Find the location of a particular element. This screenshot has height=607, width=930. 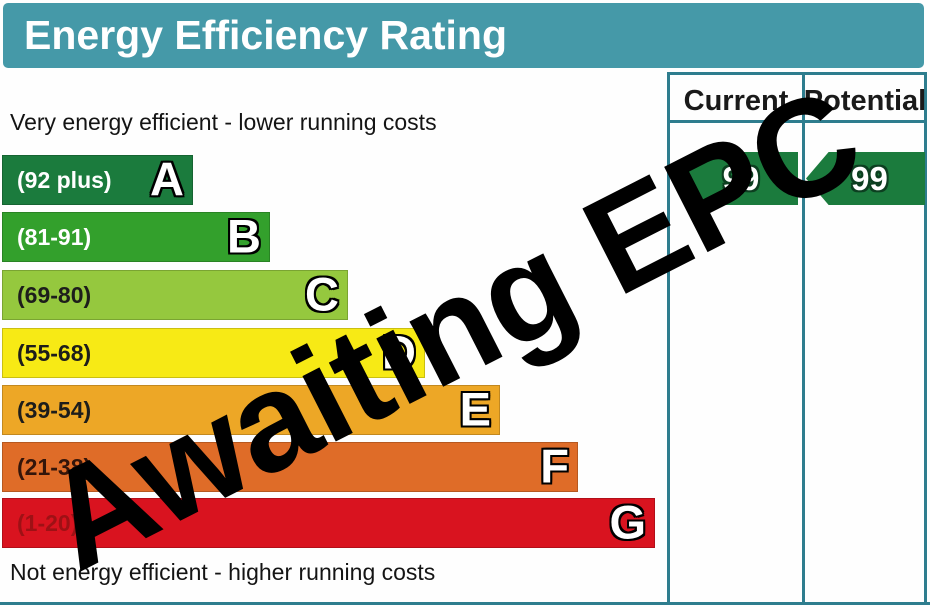

potential-rating-arrow: 99 is located at coordinates (865, 178).